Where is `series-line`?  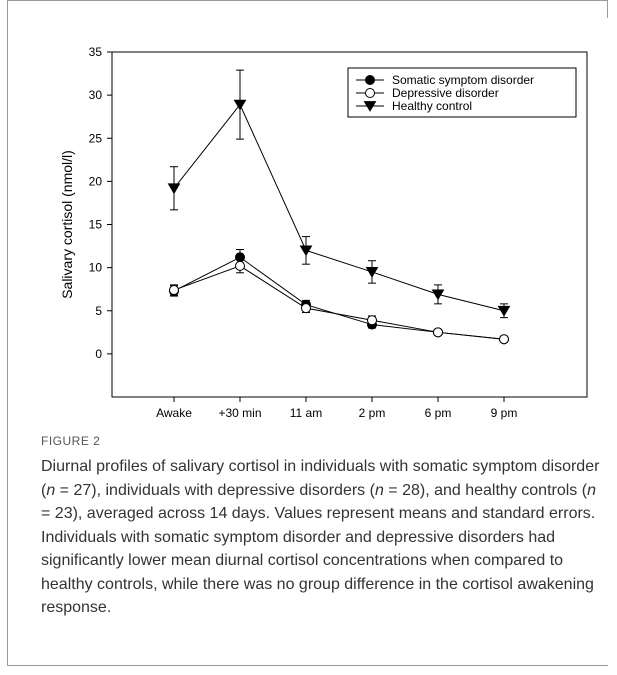
series-line is located at coordinates (339, 302).